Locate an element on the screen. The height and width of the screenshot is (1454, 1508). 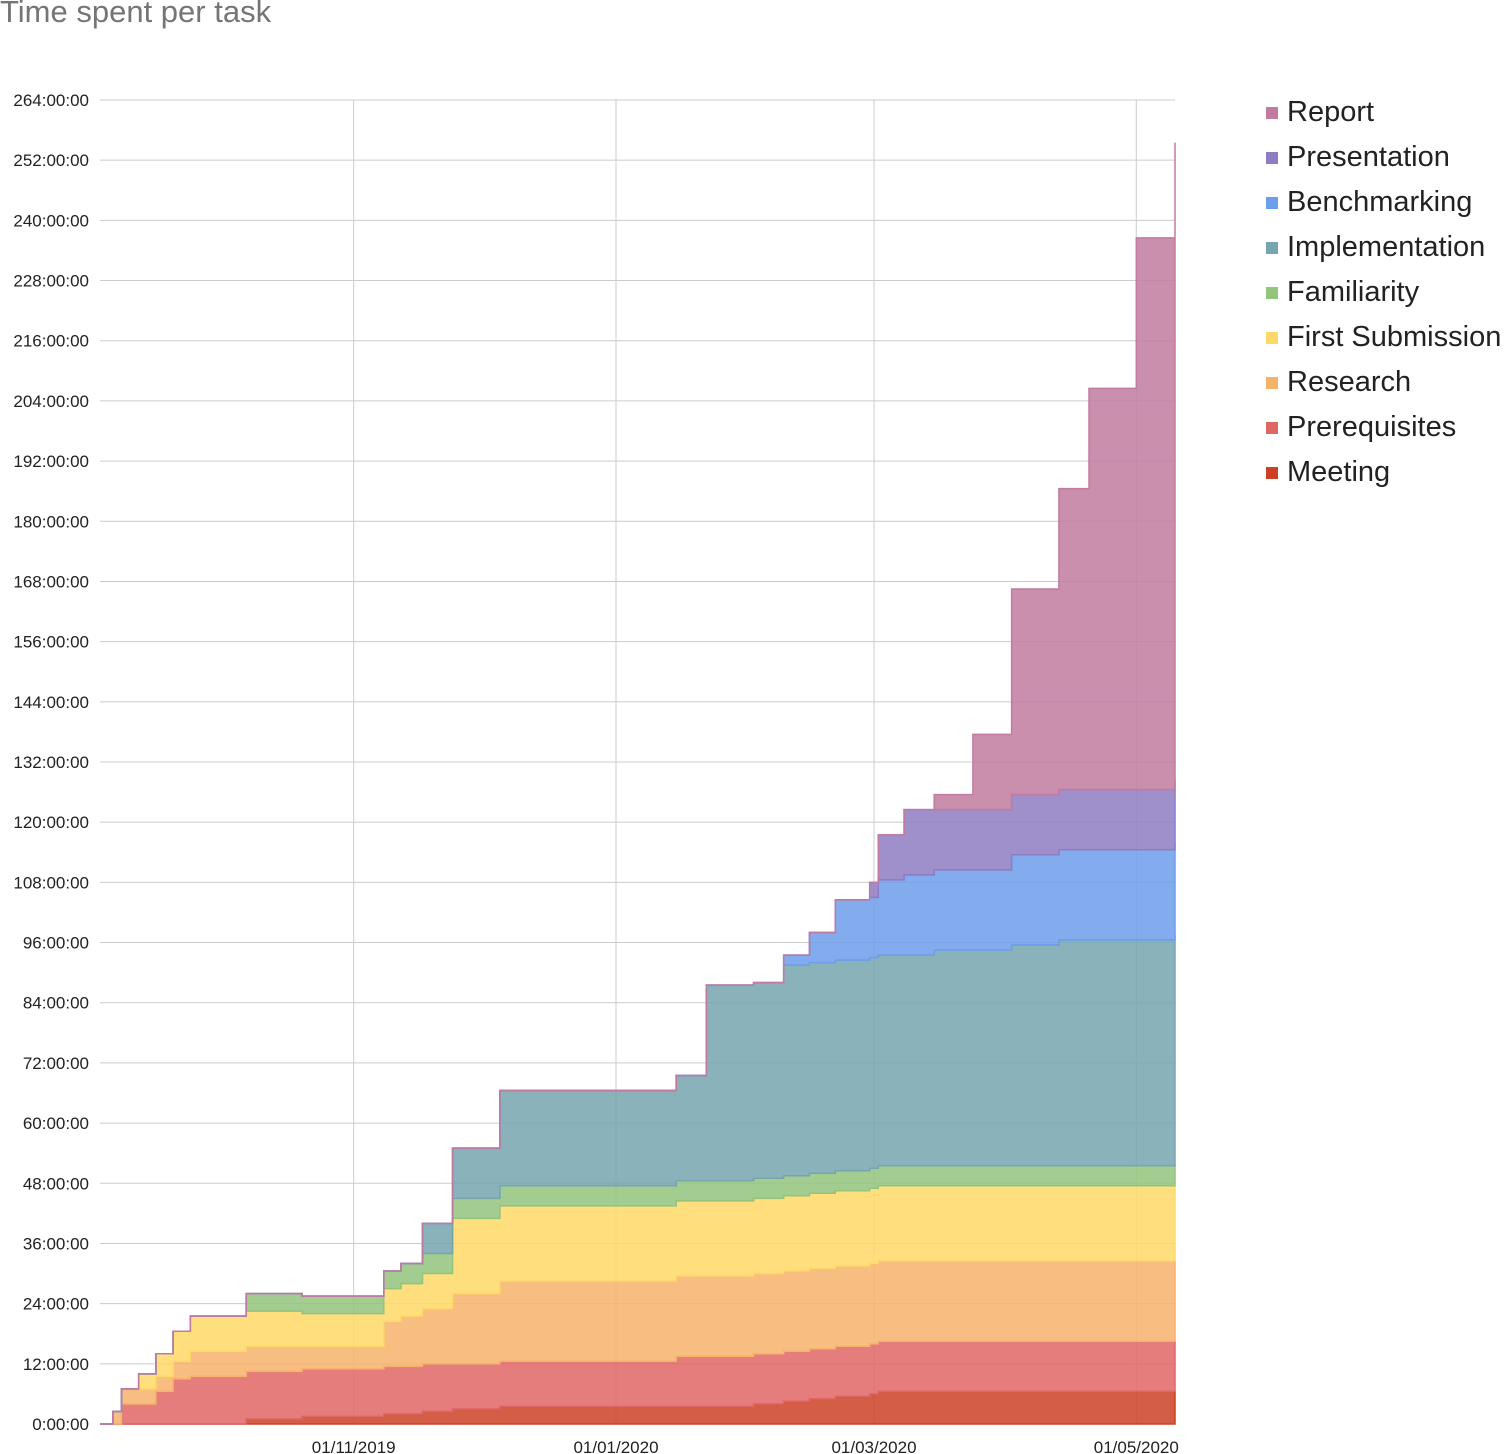
legend-label: Research is located at coordinates (1349, 382).